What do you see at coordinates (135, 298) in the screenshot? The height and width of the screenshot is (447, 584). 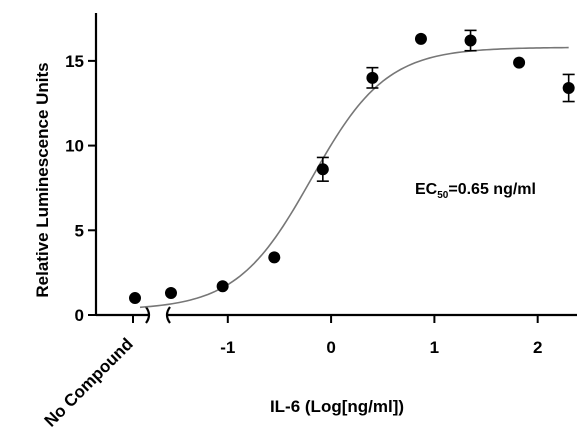 I see `control-point` at bounding box center [135, 298].